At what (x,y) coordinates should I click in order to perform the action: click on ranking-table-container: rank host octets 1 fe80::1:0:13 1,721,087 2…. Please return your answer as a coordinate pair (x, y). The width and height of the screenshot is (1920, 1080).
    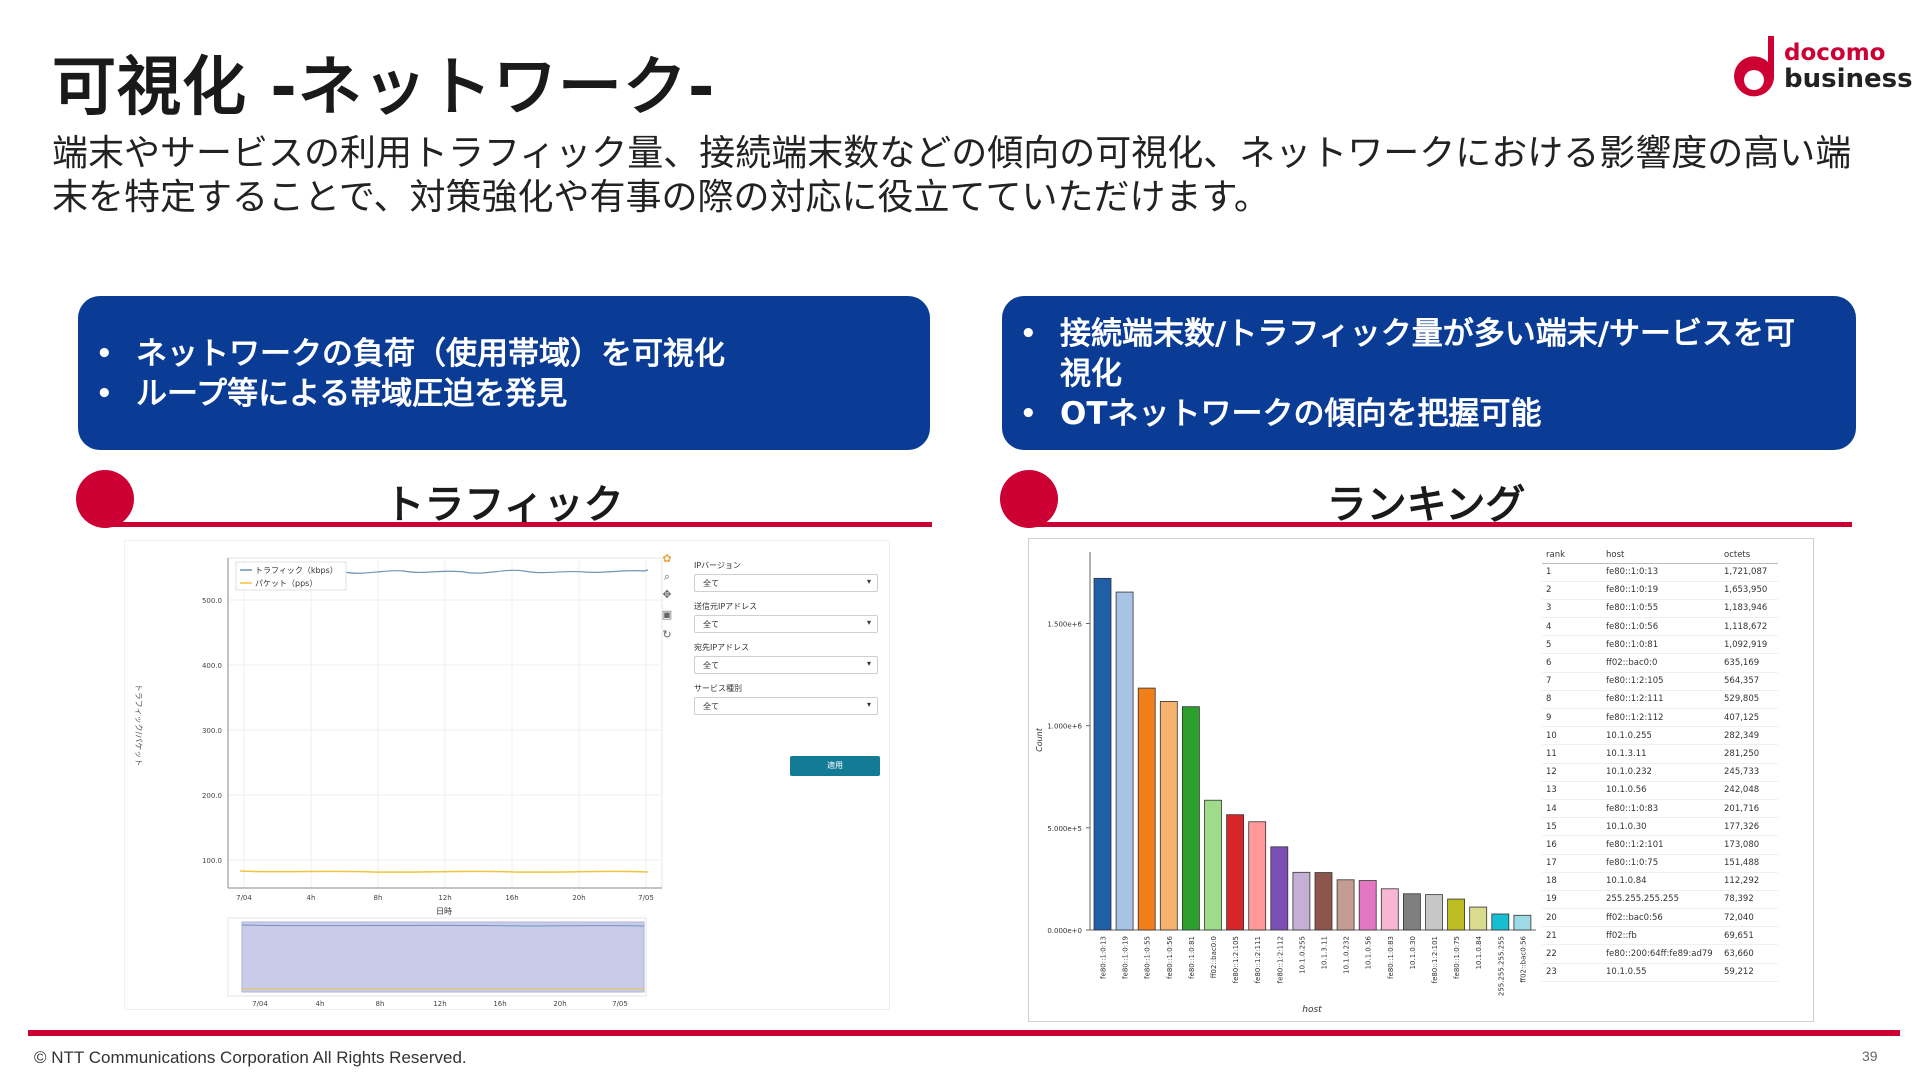
    Looking at the image, I should click on (1660, 765).